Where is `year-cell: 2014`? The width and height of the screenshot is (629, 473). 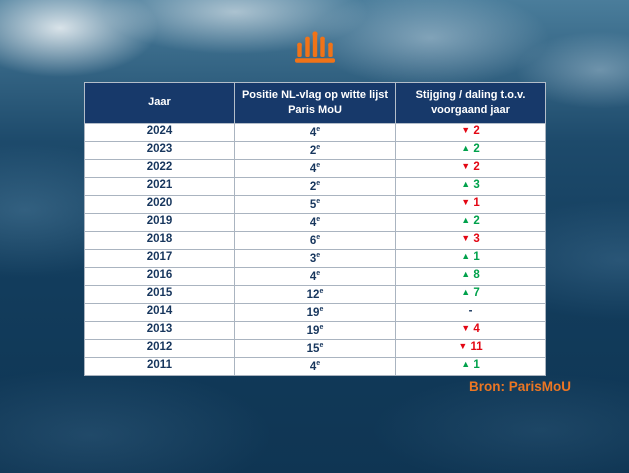
year-cell: 2014 is located at coordinates (159, 312).